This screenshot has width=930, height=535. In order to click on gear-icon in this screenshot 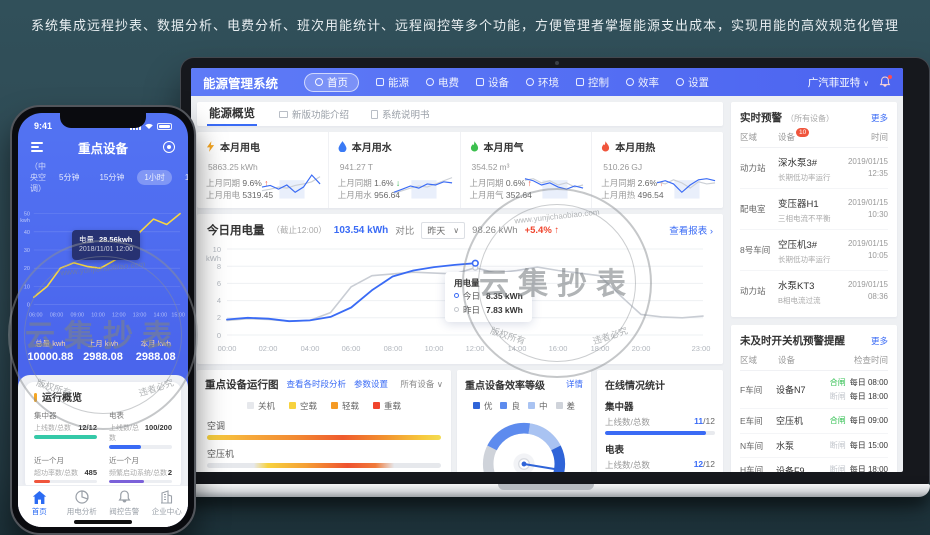, I will do `click(168, 147)`.